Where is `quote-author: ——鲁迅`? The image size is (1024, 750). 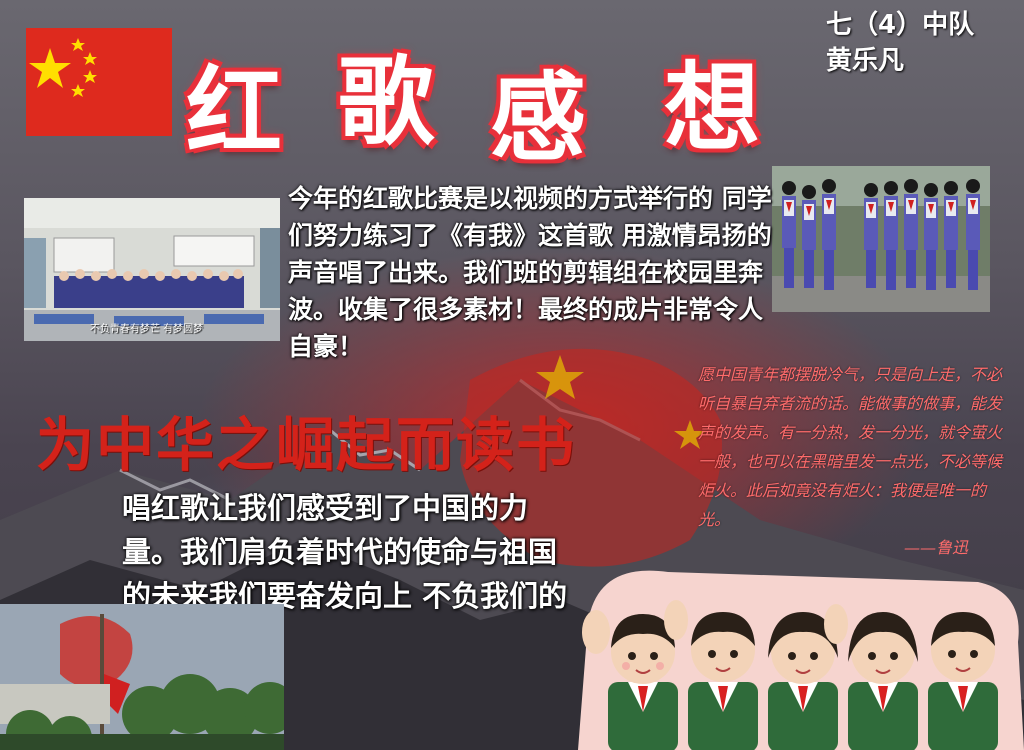 quote-author: ——鲁迅 is located at coordinates (936, 547).